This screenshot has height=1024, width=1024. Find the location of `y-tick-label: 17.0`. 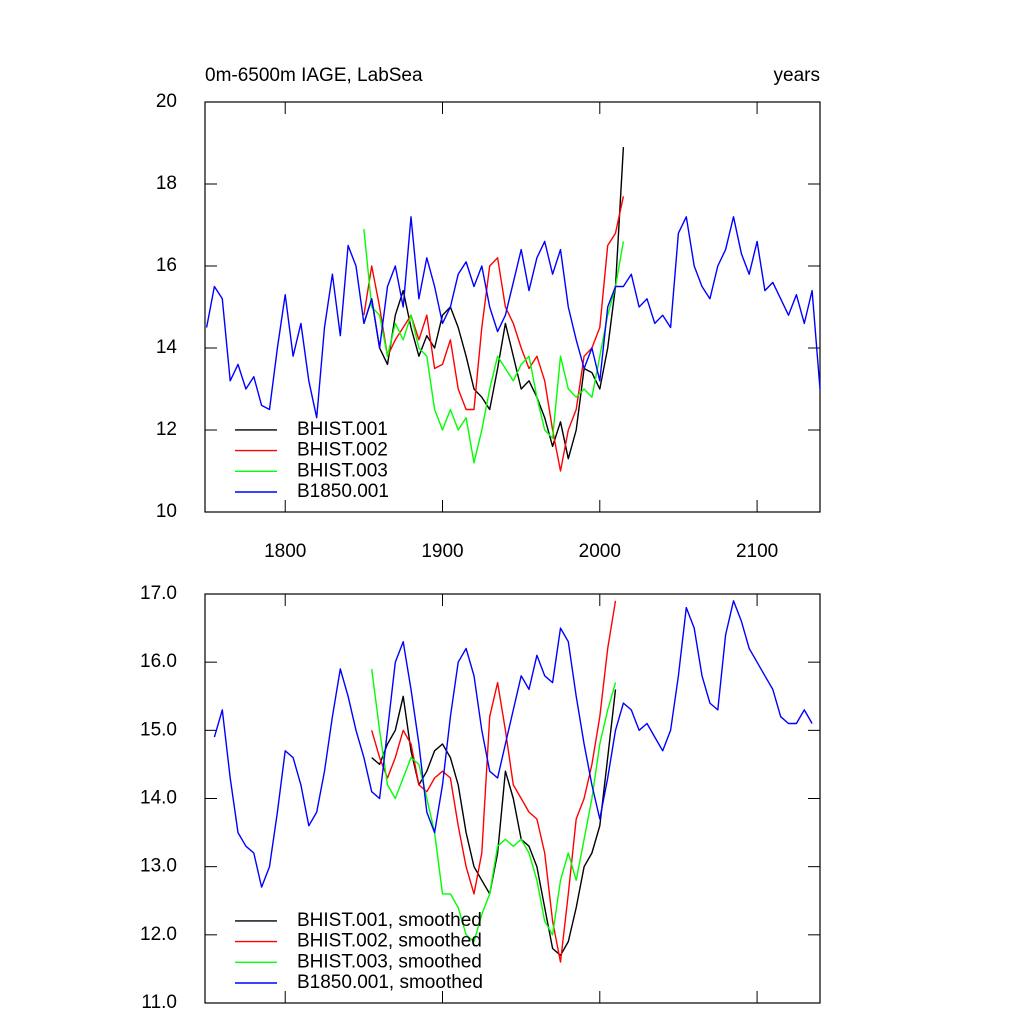

y-tick-label: 17.0 is located at coordinates (158, 593).